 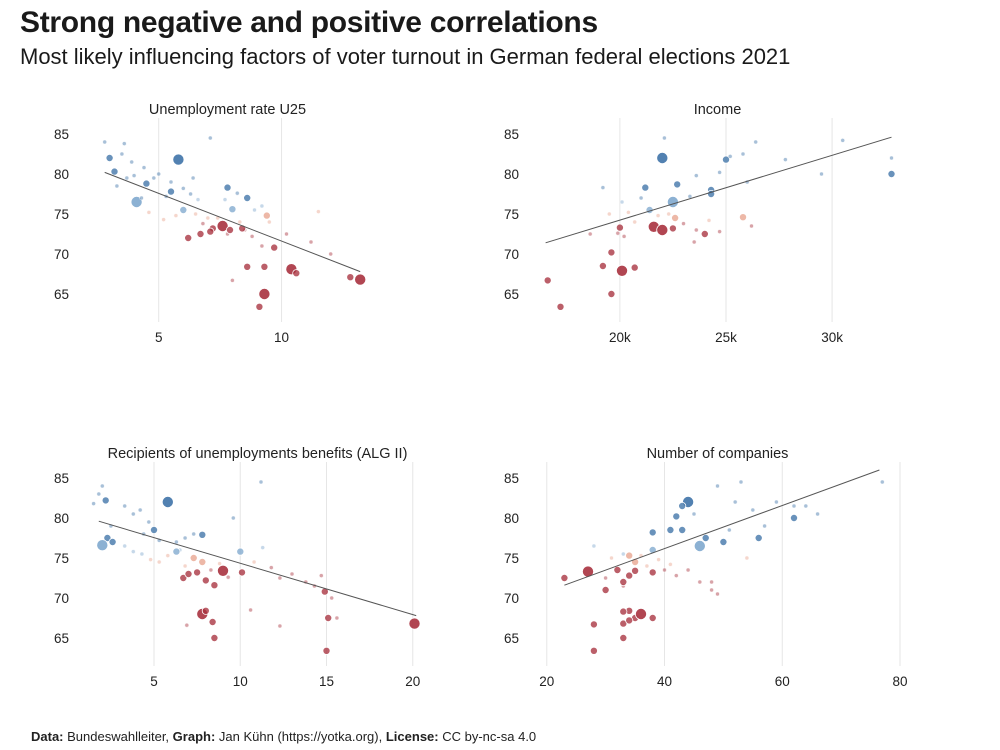 I want to click on y-tick-label: 65, so click(x=61, y=294).